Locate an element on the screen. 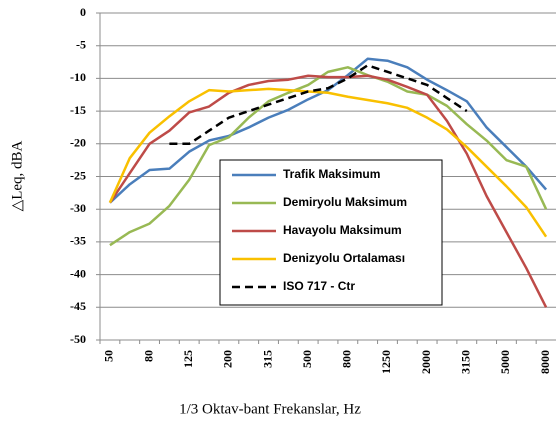 The width and height of the screenshot is (558, 423). y-tick-label: -40 is located at coordinates (78, 273).